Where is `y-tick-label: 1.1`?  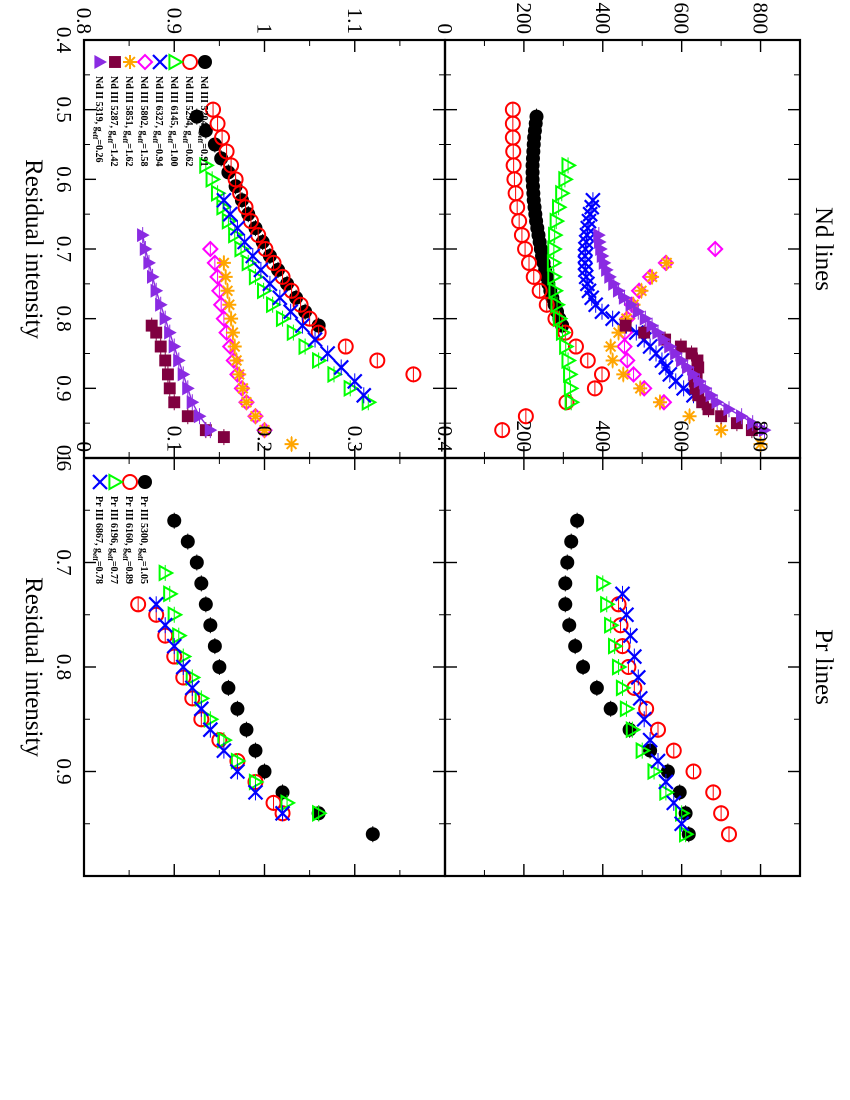
y-tick-label: 1.1 is located at coordinates (355, 21).